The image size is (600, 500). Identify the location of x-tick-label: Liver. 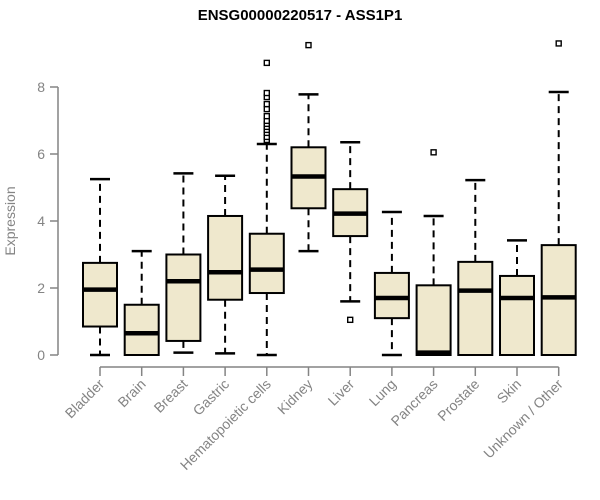
(341, 392).